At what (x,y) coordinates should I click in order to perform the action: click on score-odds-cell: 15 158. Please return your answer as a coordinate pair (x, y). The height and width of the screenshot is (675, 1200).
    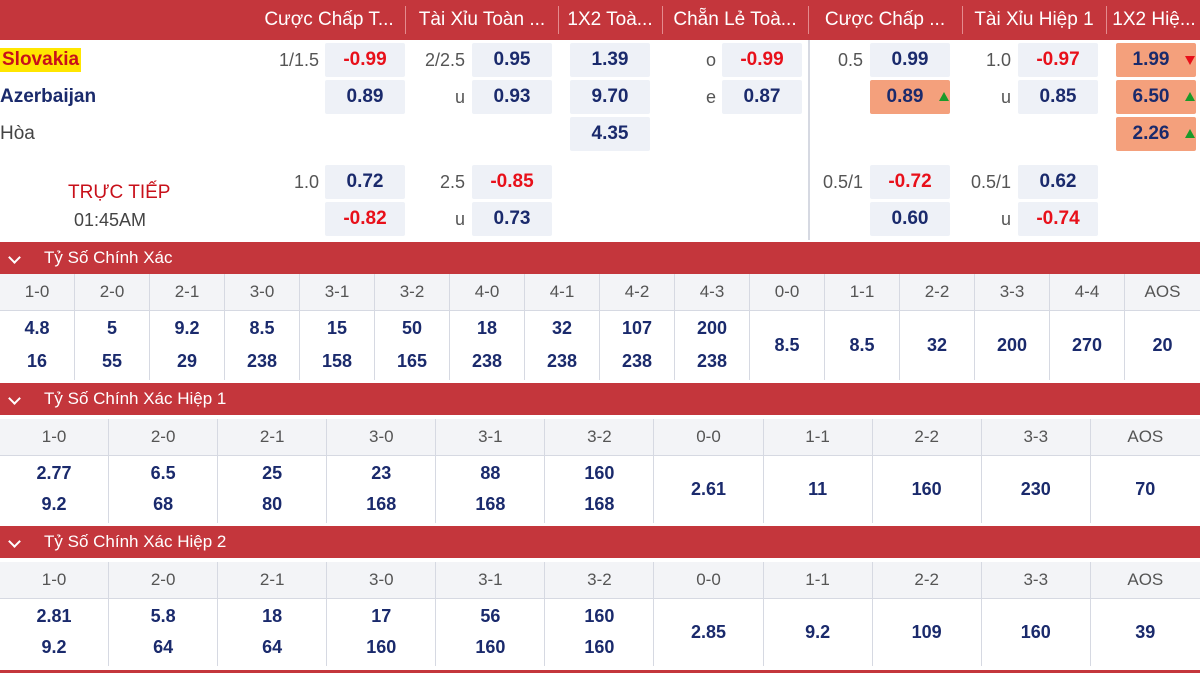
    Looking at the image, I should click on (337, 345).